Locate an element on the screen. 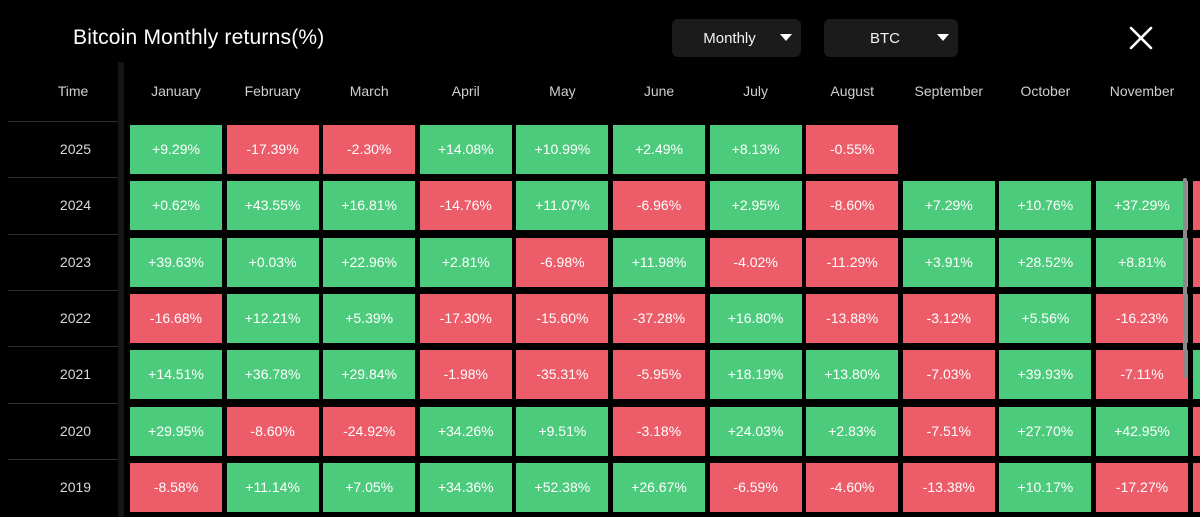  return-cell: -35.31% is located at coordinates (562, 375).